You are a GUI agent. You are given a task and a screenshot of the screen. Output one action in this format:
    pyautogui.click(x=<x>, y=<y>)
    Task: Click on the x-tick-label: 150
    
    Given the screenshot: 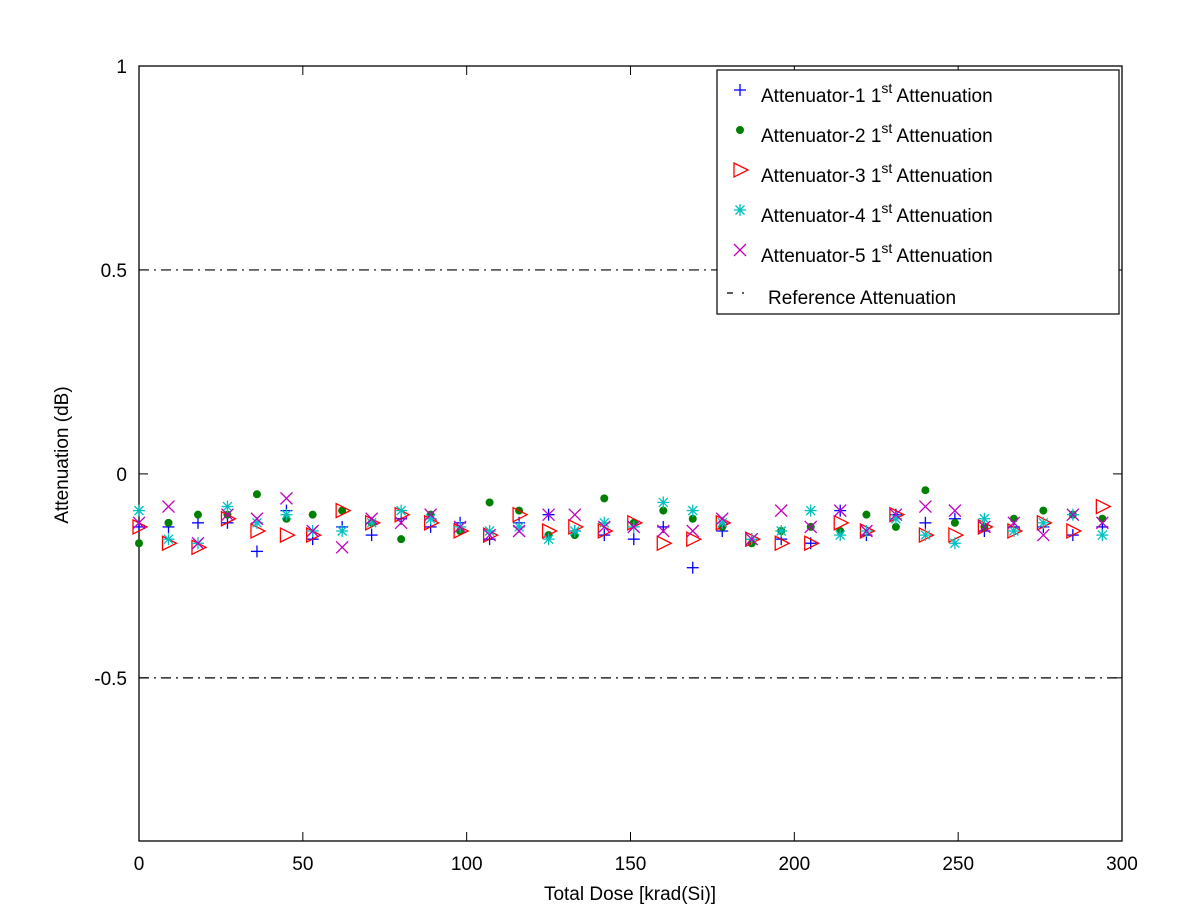 What is the action you would take?
    pyautogui.click(x=631, y=864)
    